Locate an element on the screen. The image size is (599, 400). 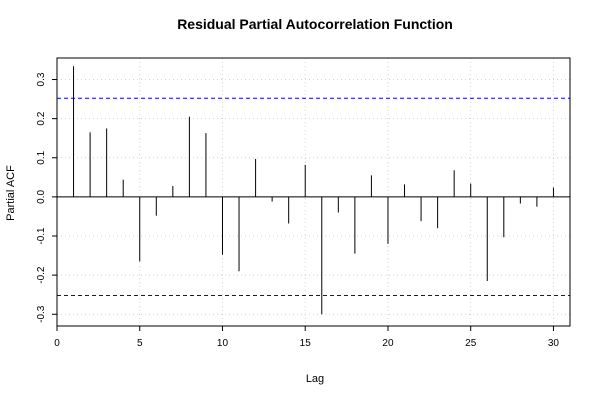
y-axis: -0.3 -0.2 -0.1 0.0 0.1 0.2 0.3 is located at coordinates (46, 197).